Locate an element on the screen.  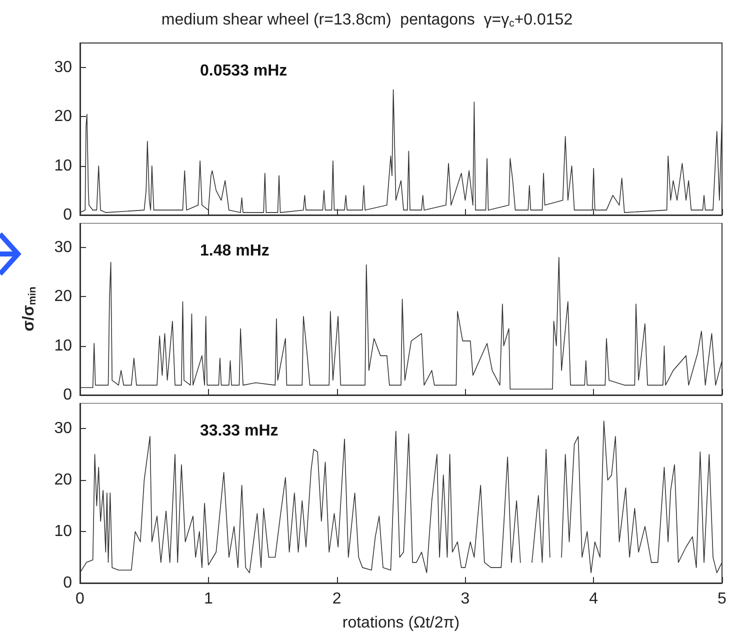
x-tick-label: 5 is located at coordinates (722, 599).